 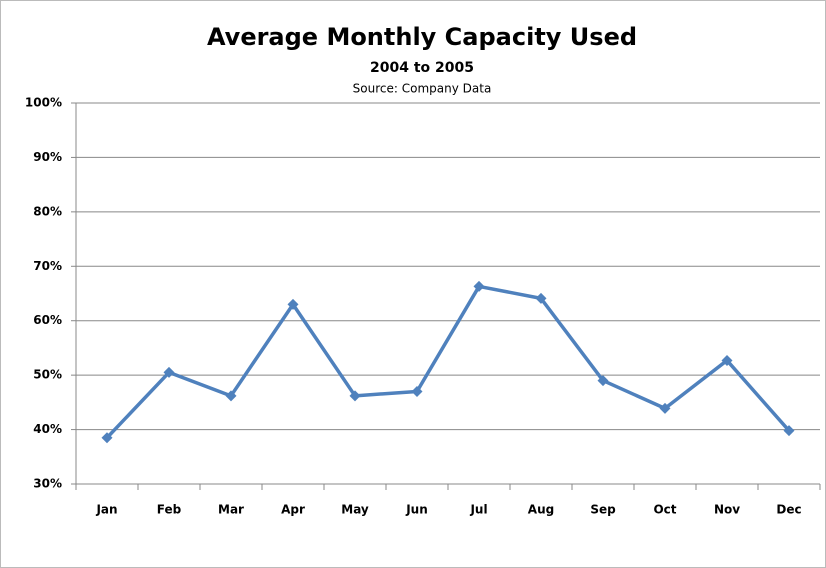 I want to click on y-tick-label: 70%, so click(x=47, y=266).